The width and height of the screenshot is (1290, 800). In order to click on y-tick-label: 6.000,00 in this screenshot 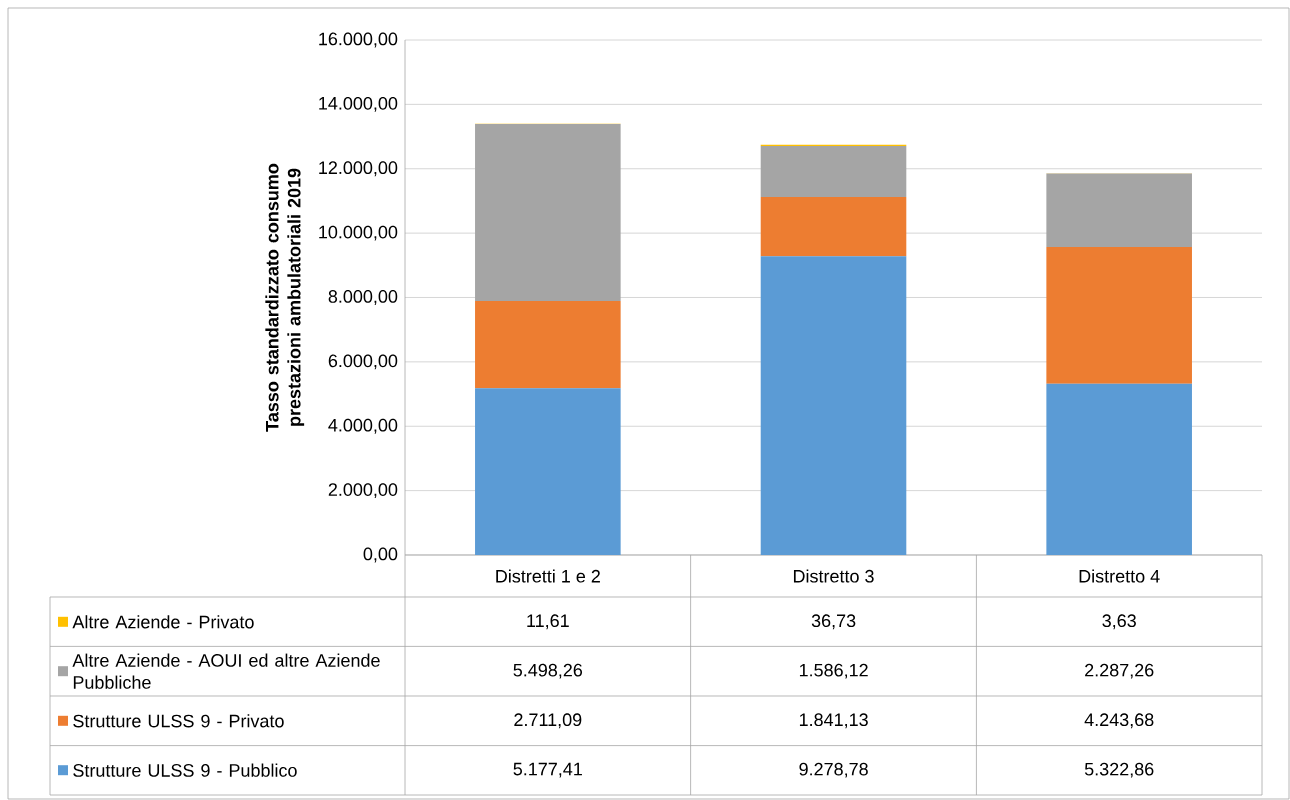, I will do `click(363, 362)`.